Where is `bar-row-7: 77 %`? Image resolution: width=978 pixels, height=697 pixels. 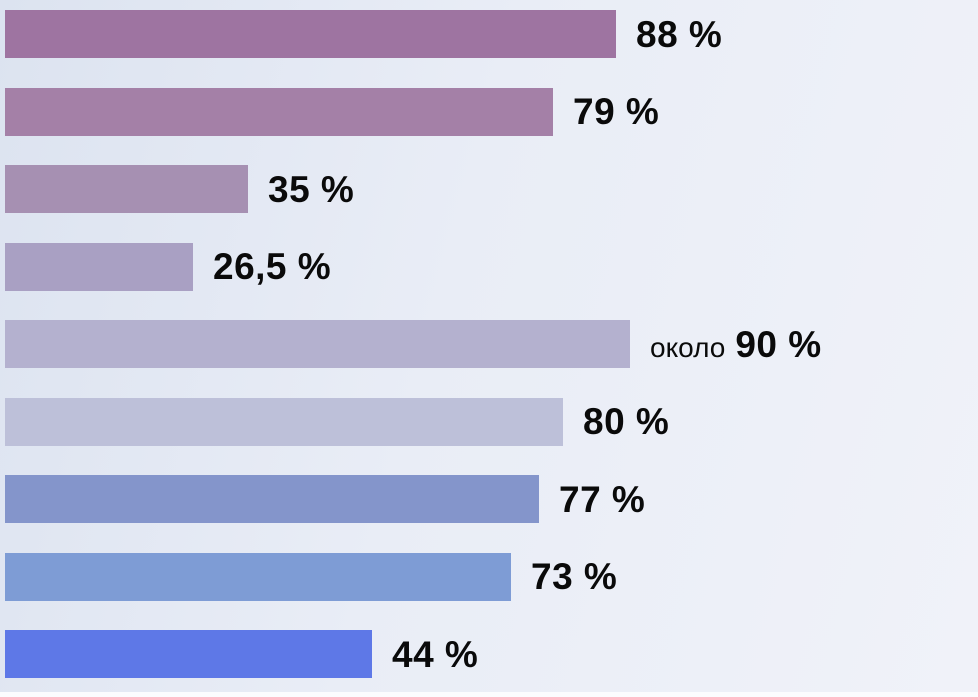 bar-row-7: 77 % is located at coordinates (491, 499).